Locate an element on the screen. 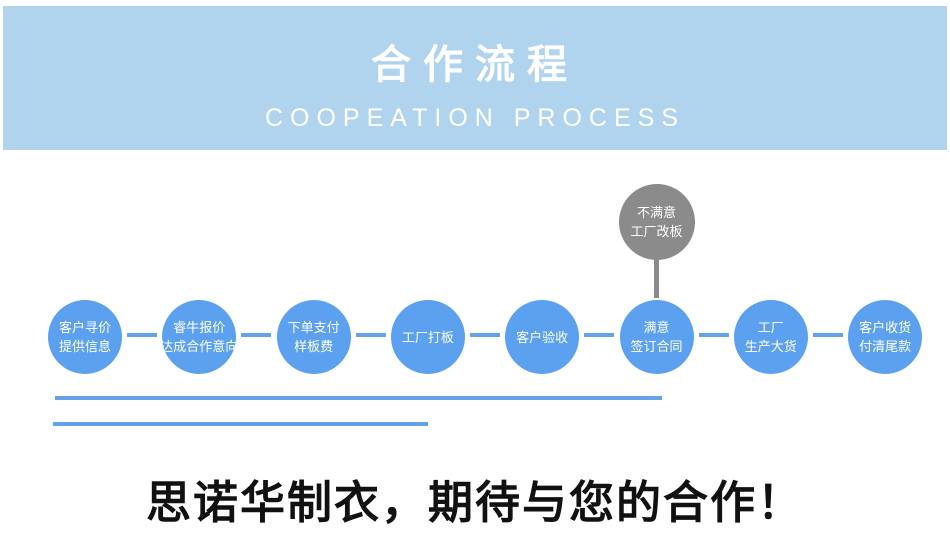 The width and height of the screenshot is (950, 557). flow-step-7: 工厂 生产大货 is located at coordinates (770, 337).